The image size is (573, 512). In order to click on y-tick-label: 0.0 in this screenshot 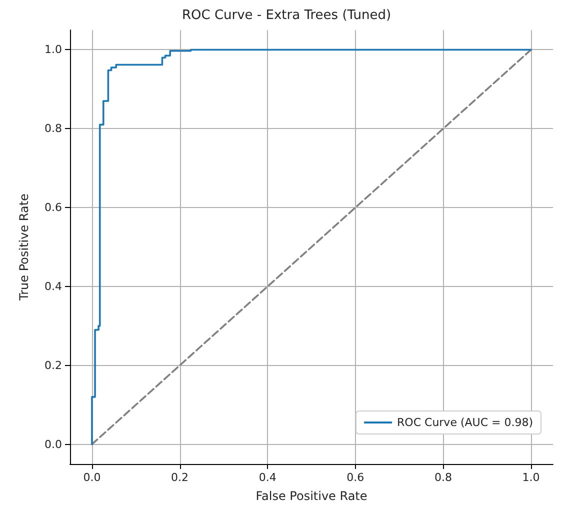, I will do `click(53, 444)`.